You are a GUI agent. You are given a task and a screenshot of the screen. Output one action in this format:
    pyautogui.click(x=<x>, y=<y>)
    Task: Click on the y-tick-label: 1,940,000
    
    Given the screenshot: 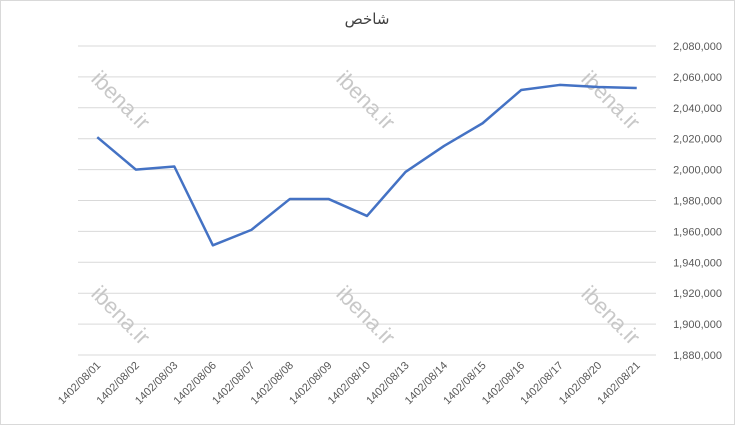 What is the action you would take?
    pyautogui.click(x=697, y=263)
    